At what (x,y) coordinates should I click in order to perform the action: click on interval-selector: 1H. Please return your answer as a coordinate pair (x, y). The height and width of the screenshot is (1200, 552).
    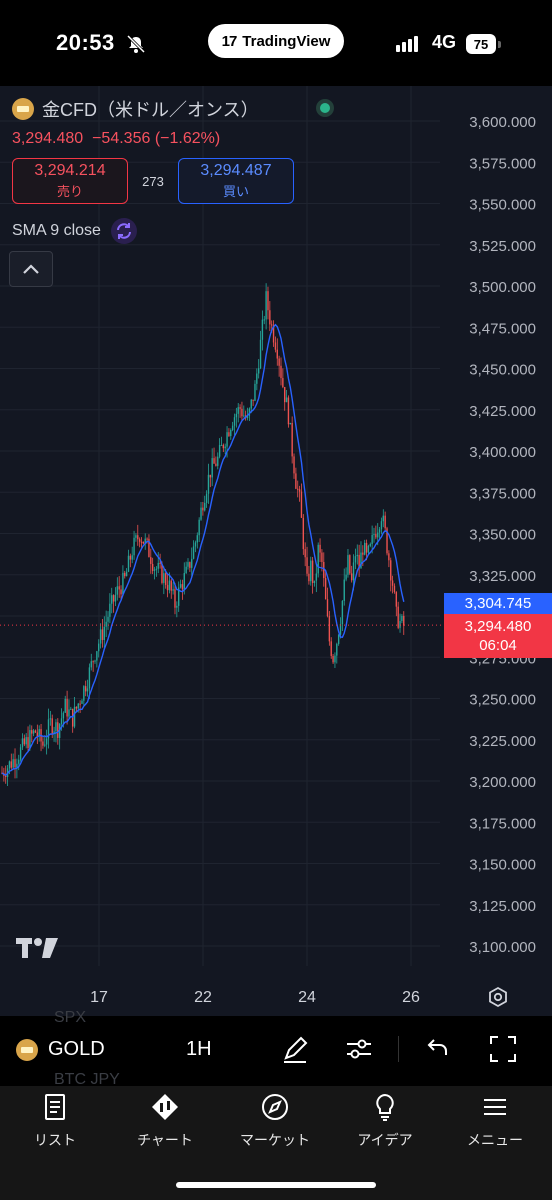
    Looking at the image, I should click on (199, 1049).